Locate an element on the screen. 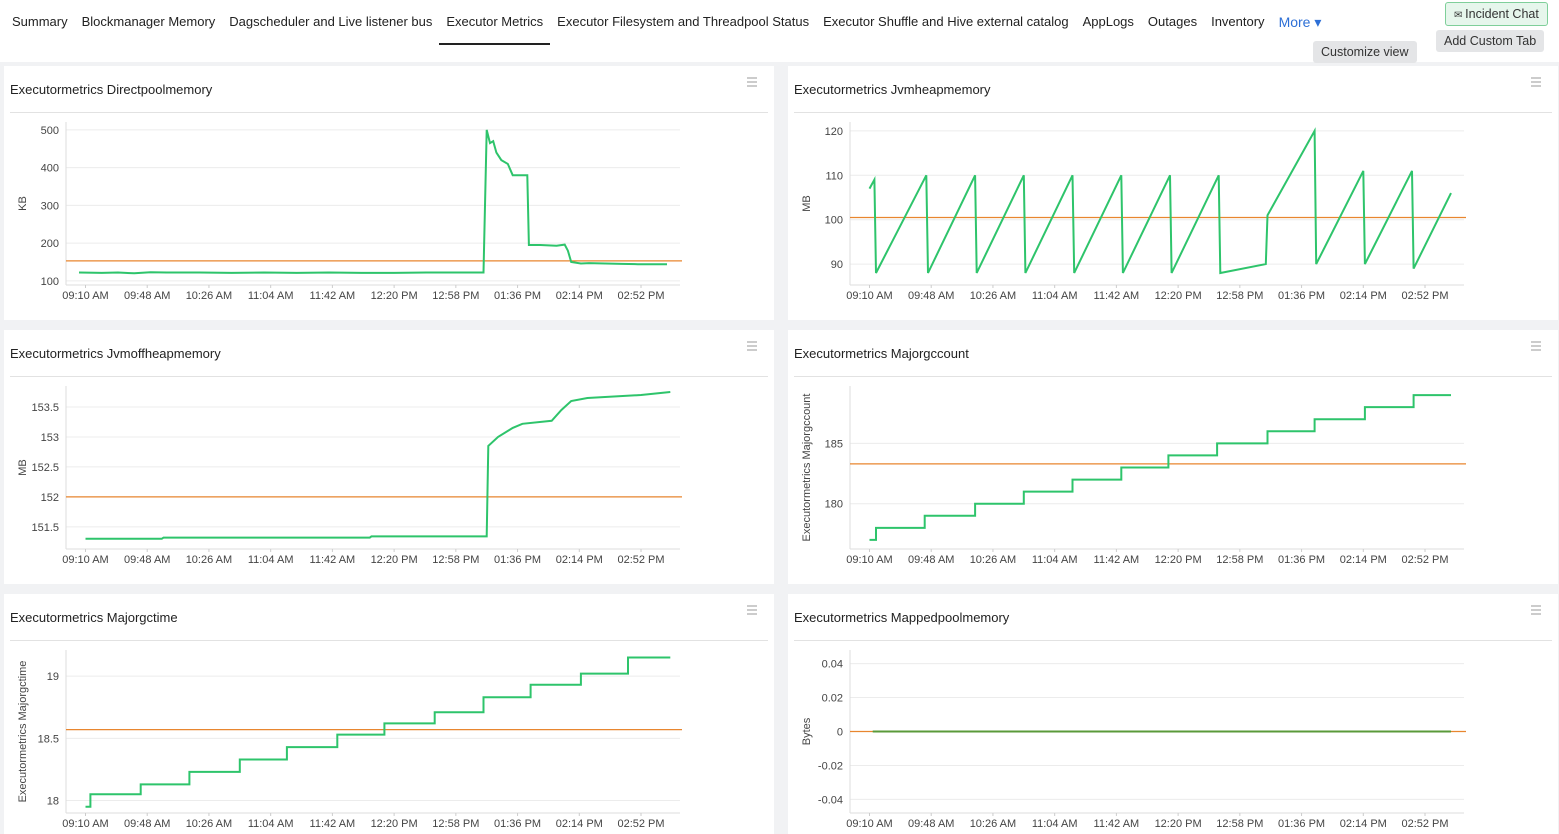 This screenshot has height=834, width=1559. y-tick-label: 200 is located at coordinates (50, 244).